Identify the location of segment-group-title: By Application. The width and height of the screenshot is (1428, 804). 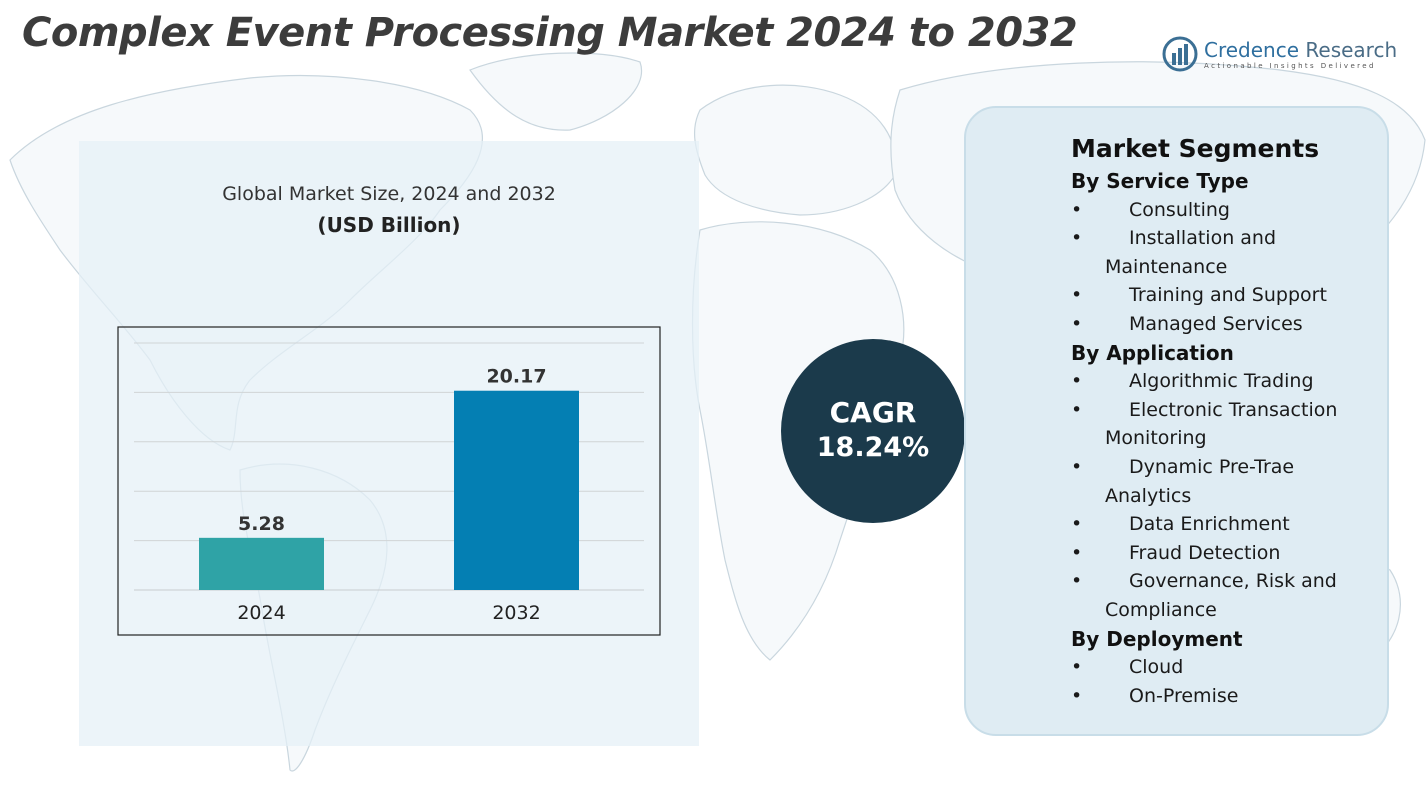
(1152, 352).